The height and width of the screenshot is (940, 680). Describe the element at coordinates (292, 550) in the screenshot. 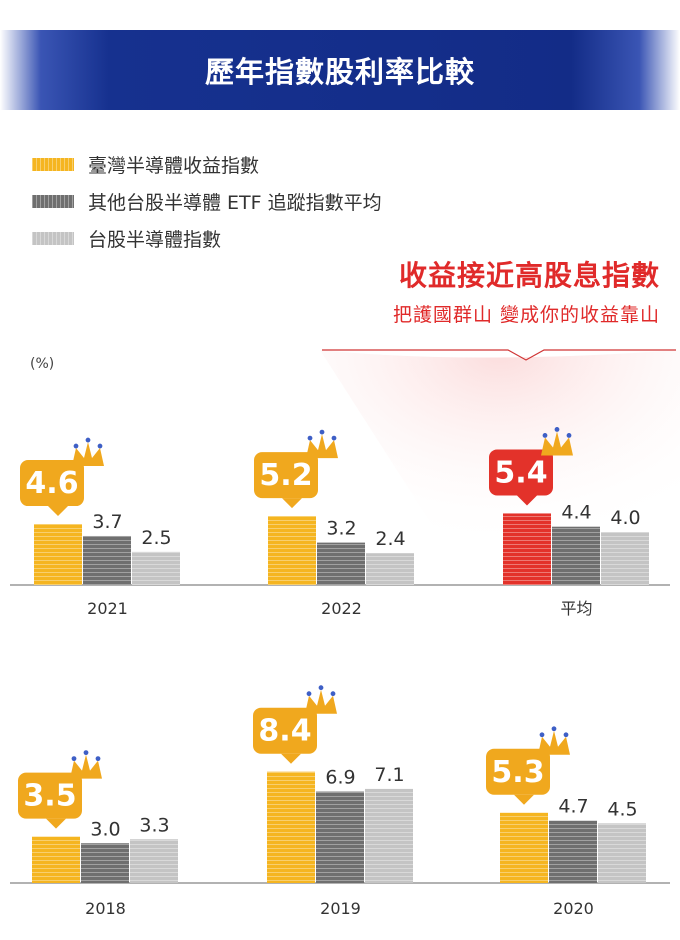

I see `bar-stripes-2022-s1` at that location.